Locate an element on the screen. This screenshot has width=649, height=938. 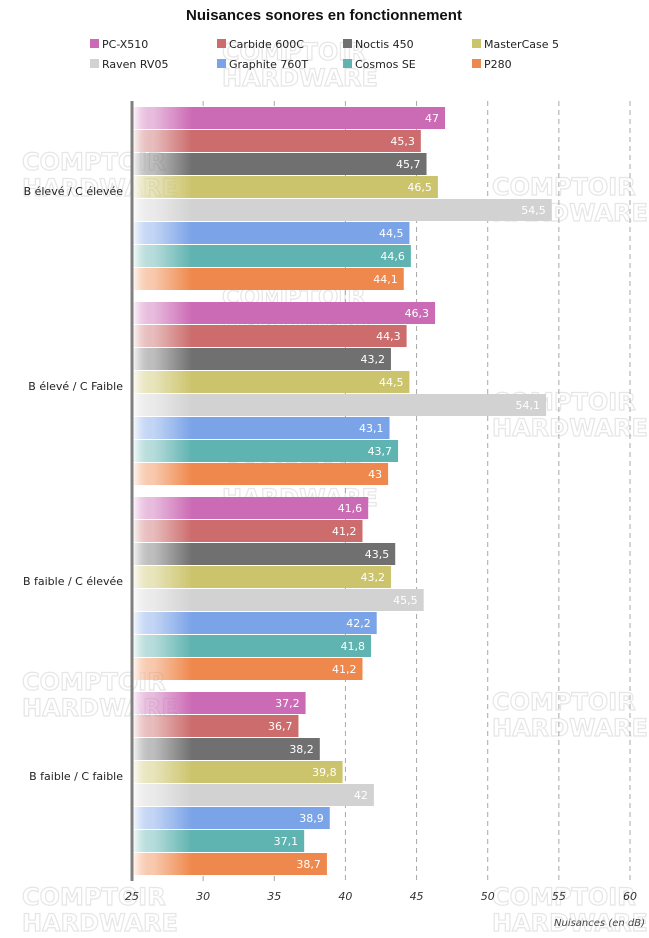
data-label: 38,7 is located at coordinates (308, 864).